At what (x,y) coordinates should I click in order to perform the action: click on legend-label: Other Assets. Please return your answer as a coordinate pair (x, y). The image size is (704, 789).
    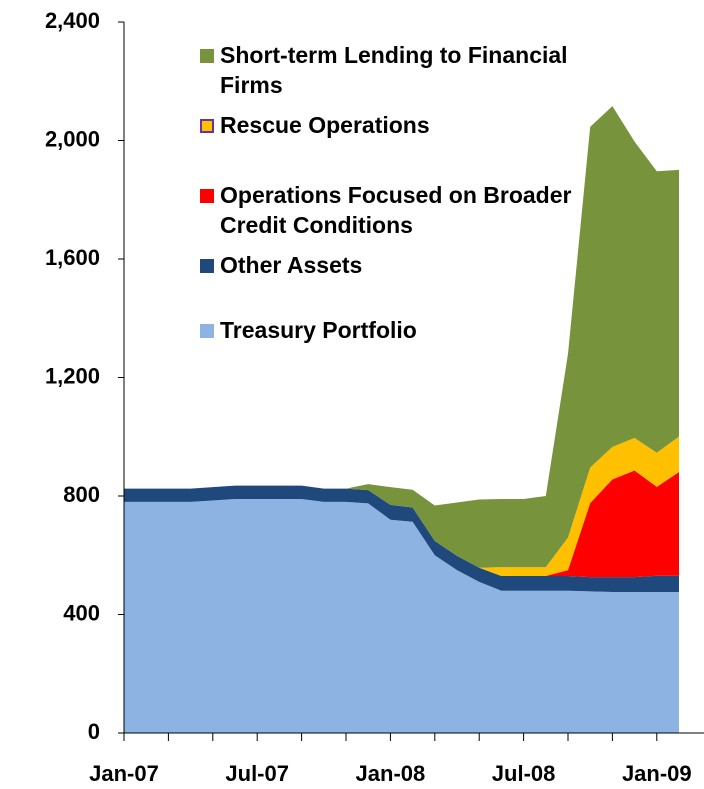
    Looking at the image, I should click on (291, 265).